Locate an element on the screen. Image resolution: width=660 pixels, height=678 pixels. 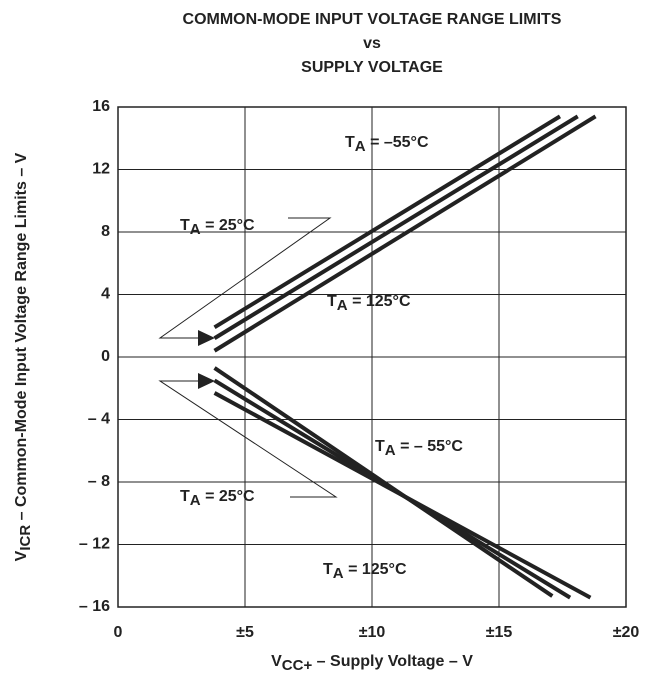
x-axis-label-rest: – Supply Voltage – V is located at coordinates (392, 661).